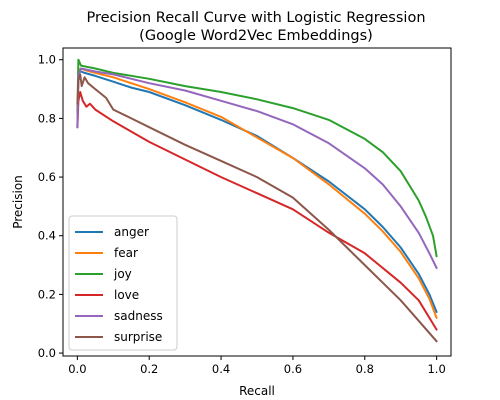 The image size is (500, 400). I want to click on x-tick-label: 0.6, so click(293, 369).